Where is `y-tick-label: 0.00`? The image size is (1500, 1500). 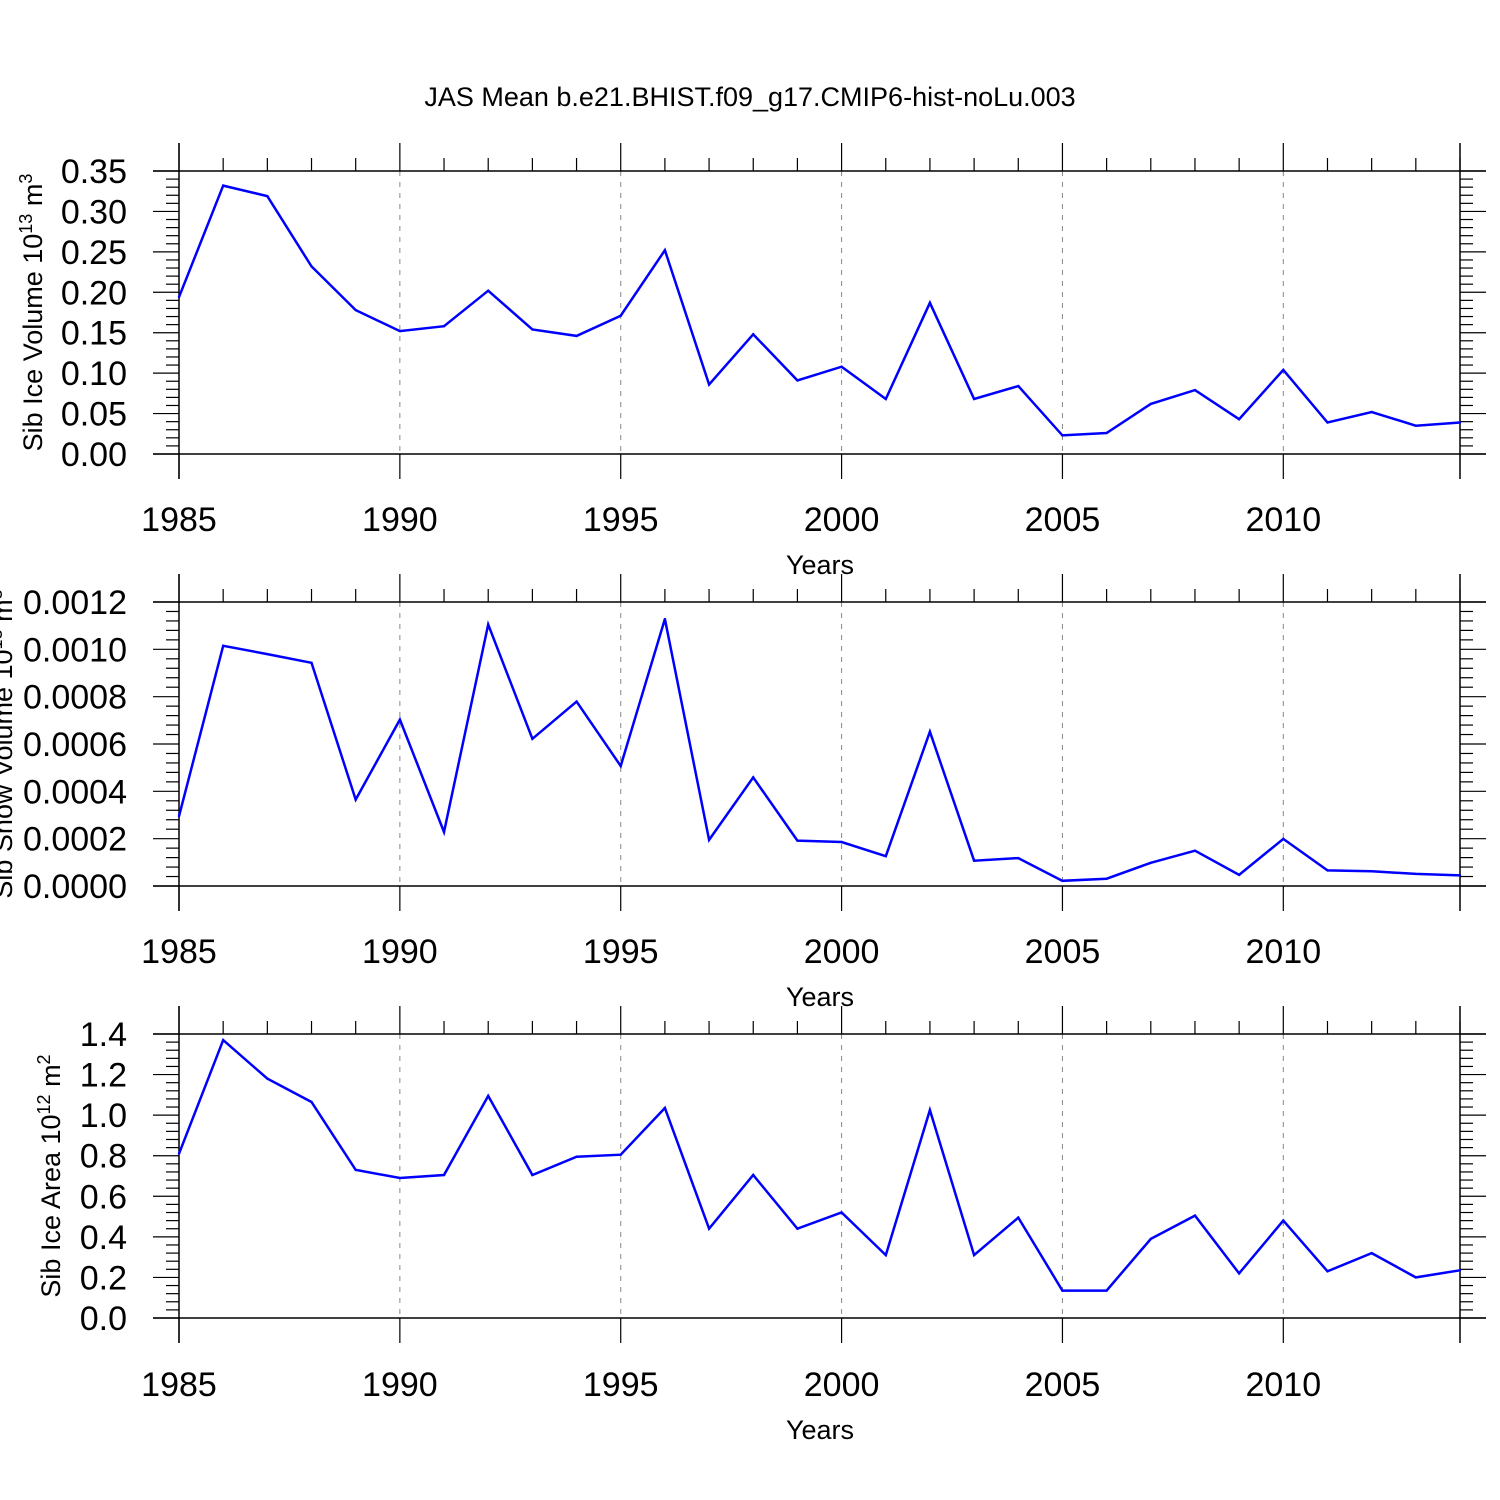 y-tick-label: 0.00 is located at coordinates (94, 455).